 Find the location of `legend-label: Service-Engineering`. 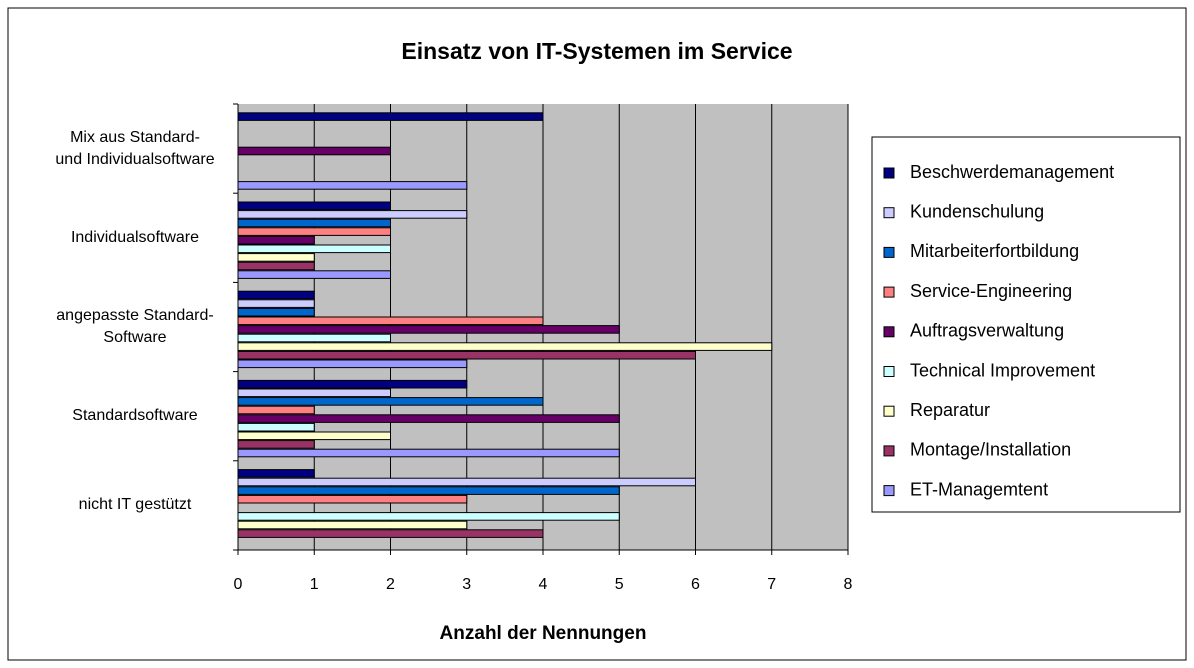

legend-label: Service-Engineering is located at coordinates (991, 291).